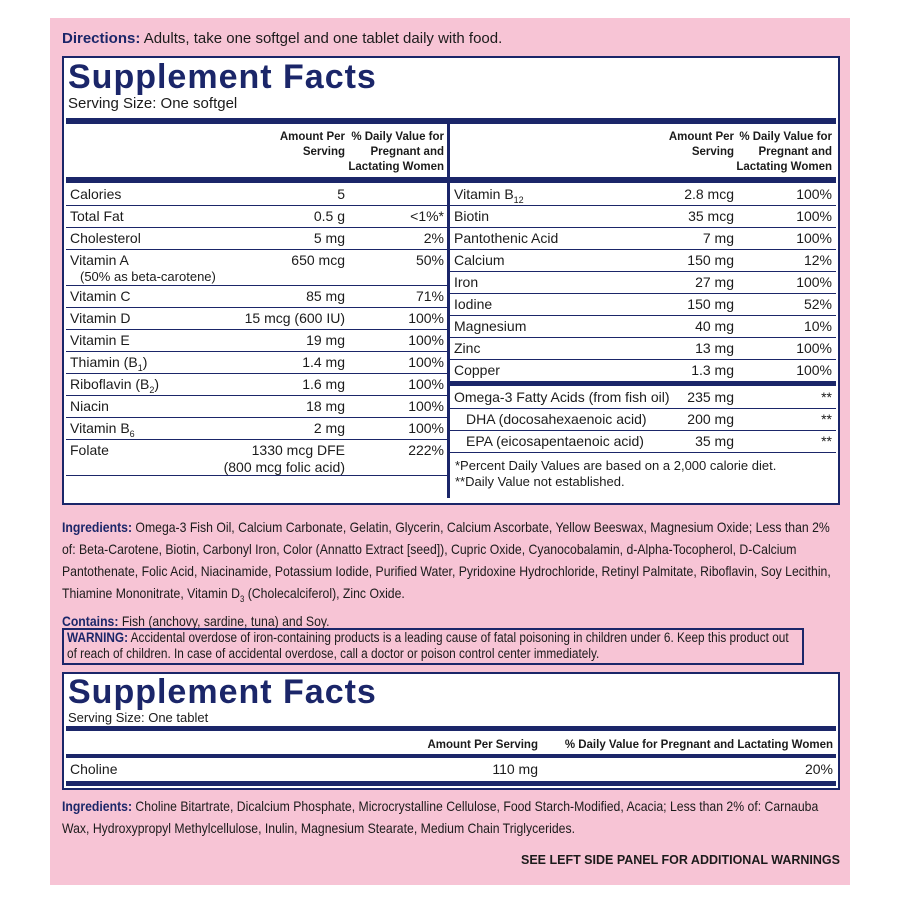  I want to click on text-end: (Cholecalciferol), Zinc Oxide., so click(324, 593).